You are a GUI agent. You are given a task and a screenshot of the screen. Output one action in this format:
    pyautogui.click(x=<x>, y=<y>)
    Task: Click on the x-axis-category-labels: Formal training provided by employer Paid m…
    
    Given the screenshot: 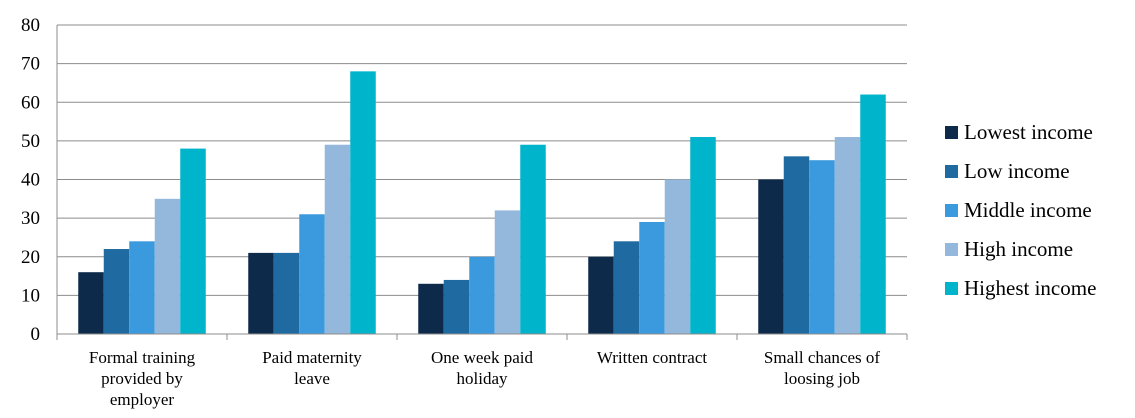 What is the action you would take?
    pyautogui.click(x=485, y=378)
    